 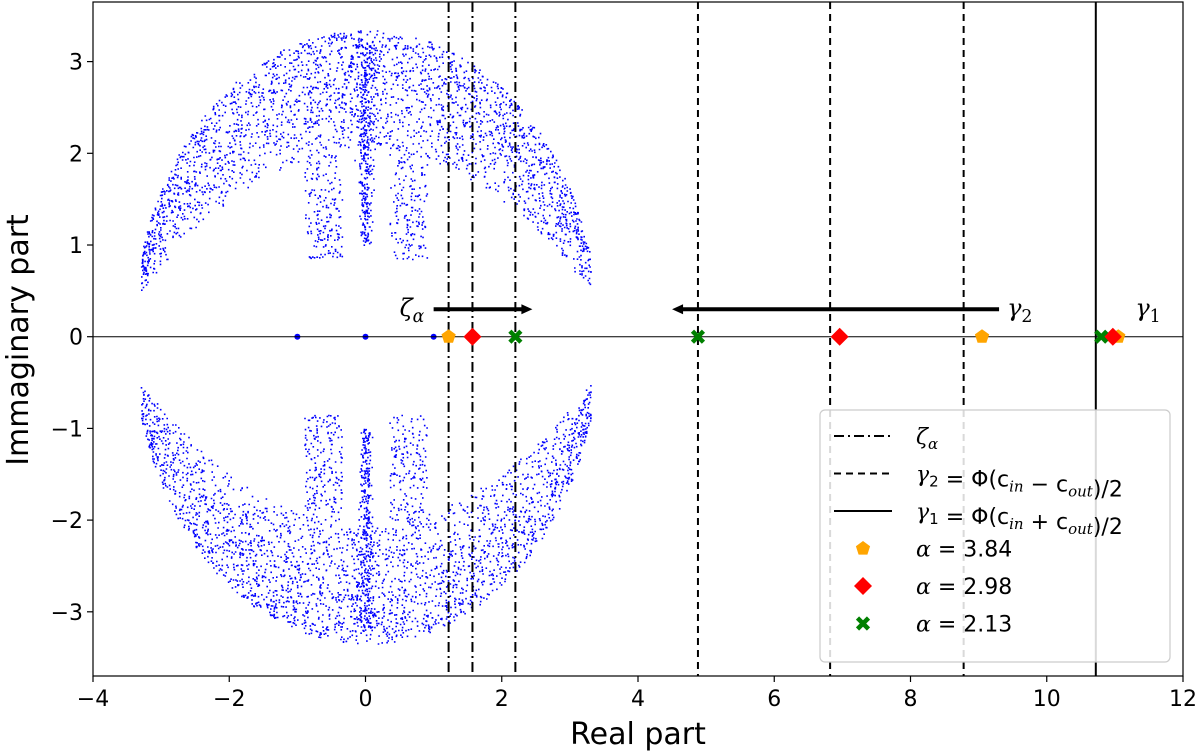 I want to click on y-tick-label: 3, so click(x=76, y=63).